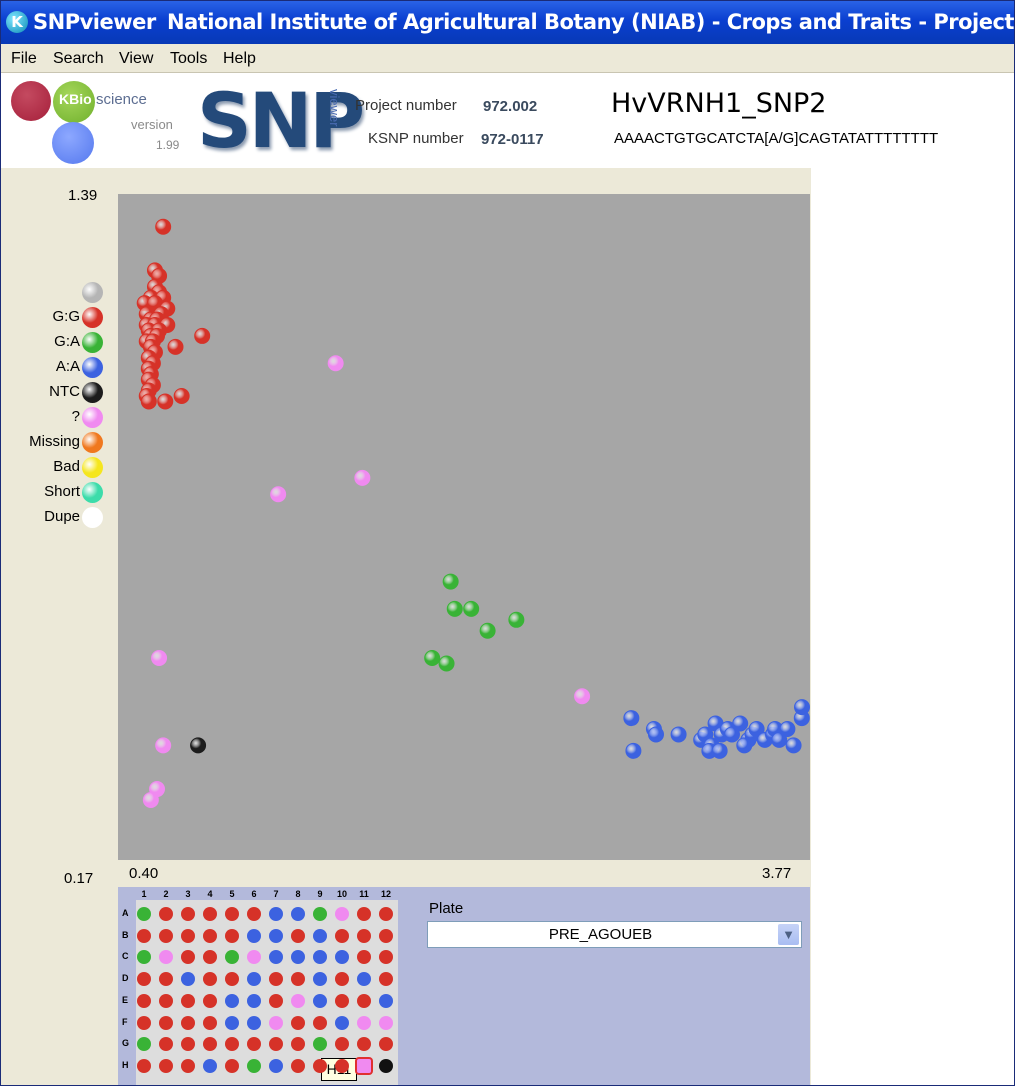  Describe the element at coordinates (189, 58) in the screenshot. I see `menu-tools: Tools` at that location.